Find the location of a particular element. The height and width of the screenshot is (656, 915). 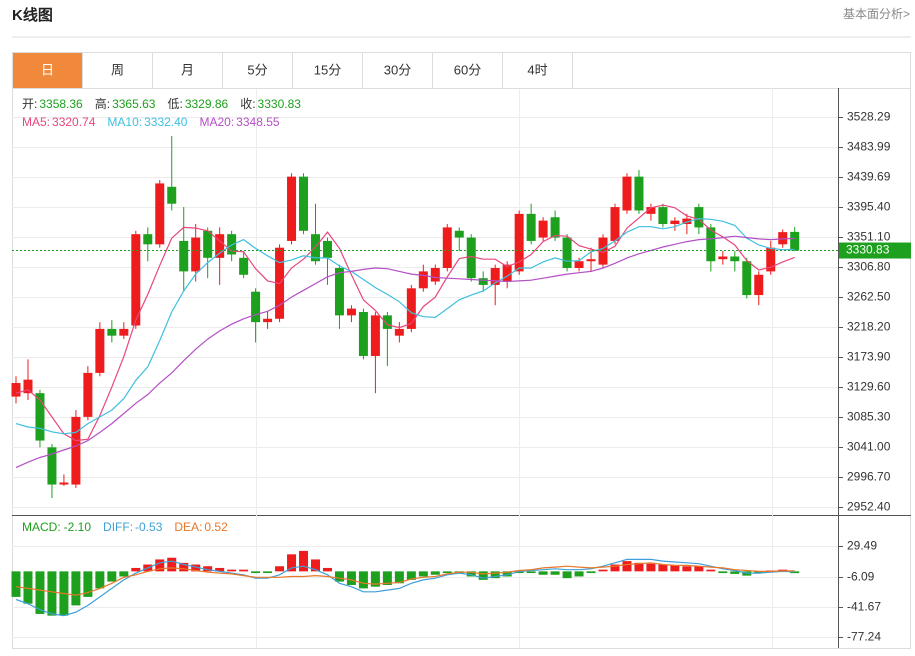

tab-label: 30分 is located at coordinates (397, 69).